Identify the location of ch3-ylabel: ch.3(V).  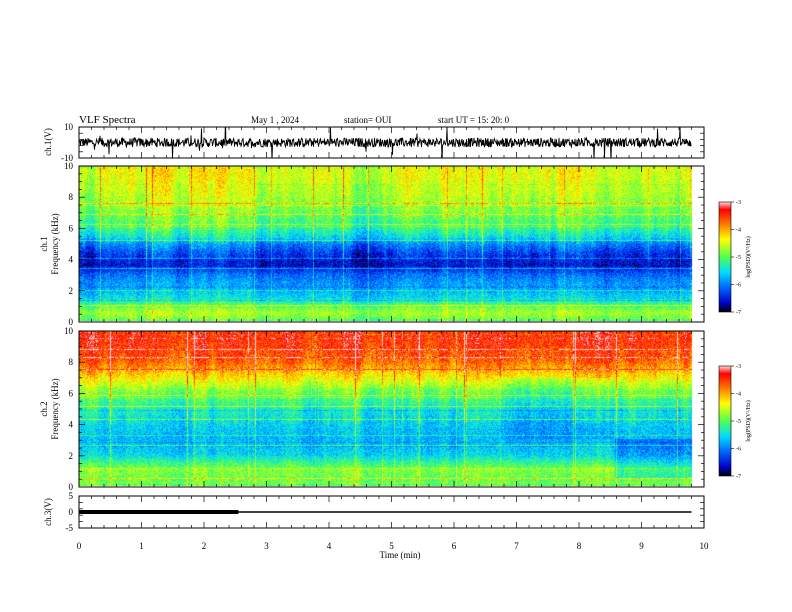
(48, 512).